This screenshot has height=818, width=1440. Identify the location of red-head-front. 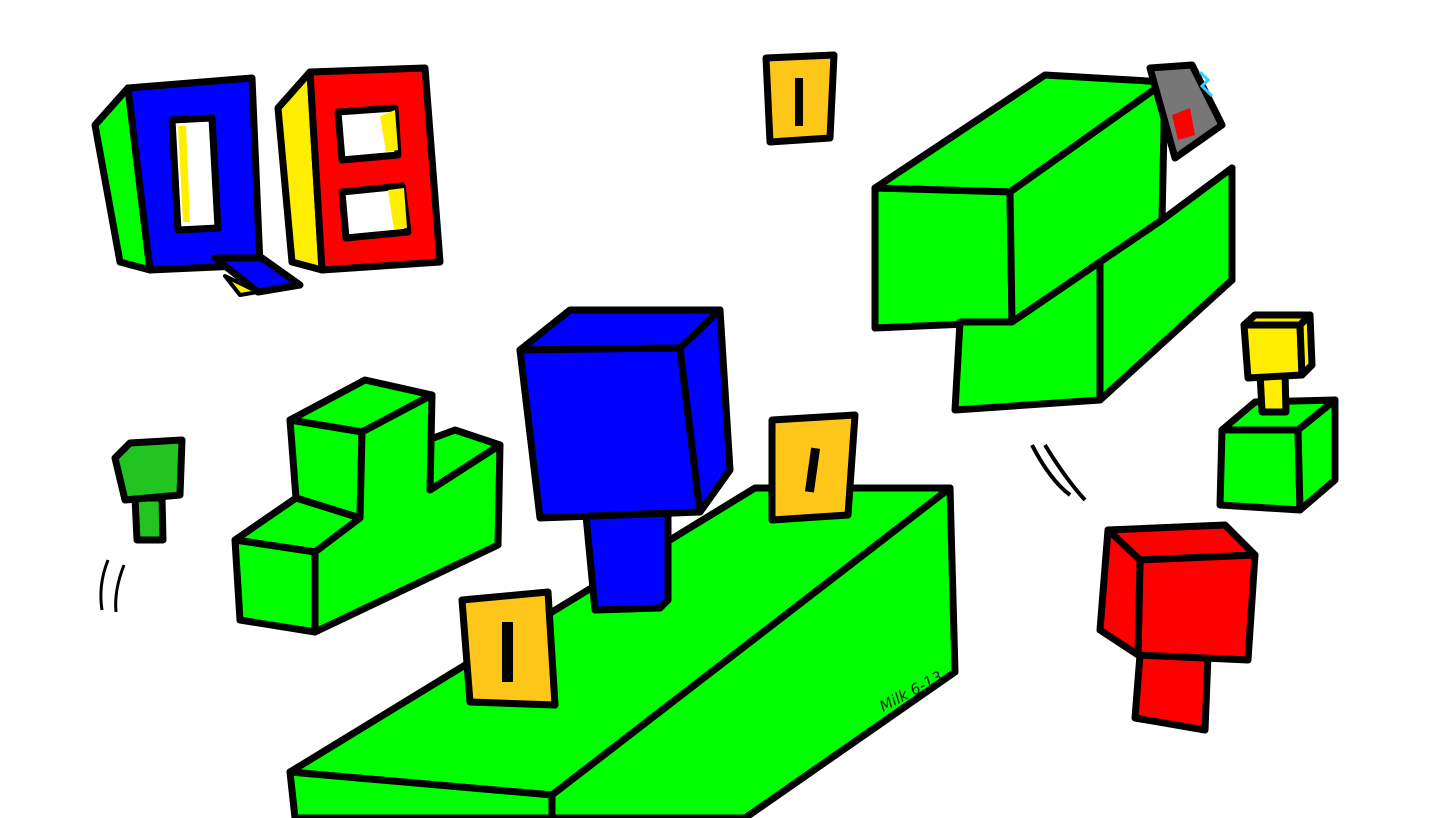
(1196, 607).